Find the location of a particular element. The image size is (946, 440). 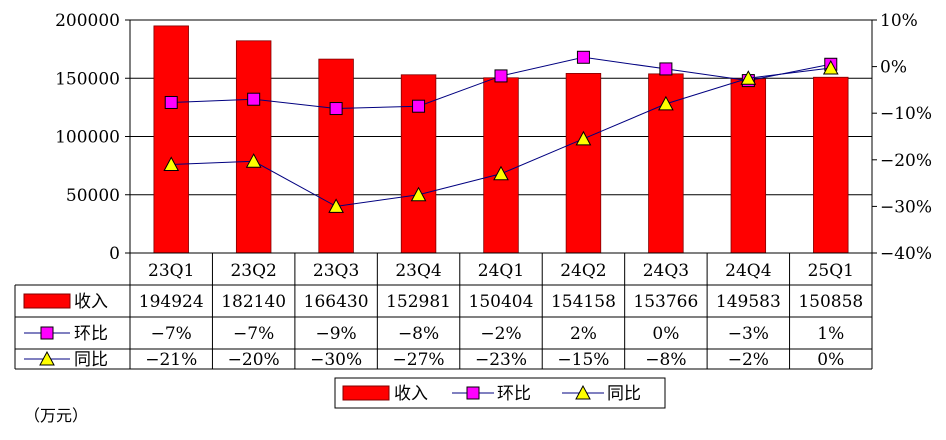

right-tick-label: −30% is located at coordinates (906, 207).